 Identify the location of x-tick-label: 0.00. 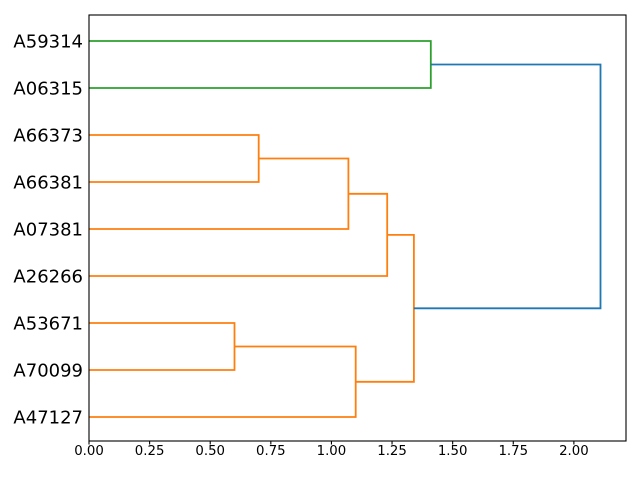
(89, 451).